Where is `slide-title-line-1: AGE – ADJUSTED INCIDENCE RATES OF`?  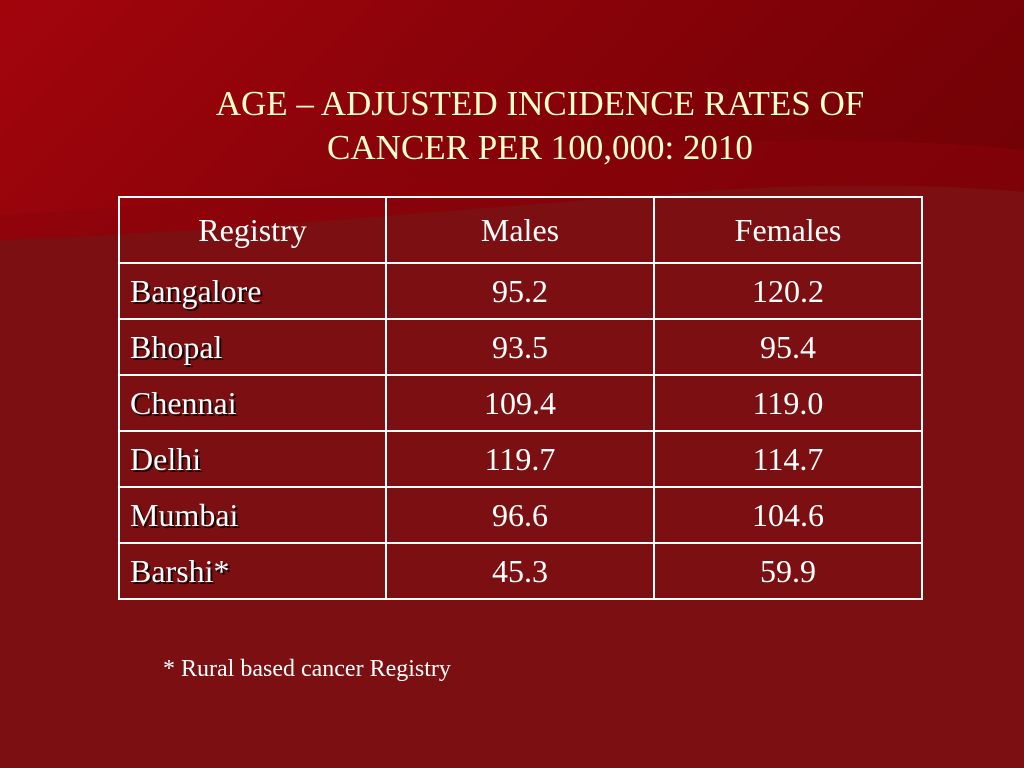
slide-title-line-1: AGE – ADJUSTED INCIDENCE RATES OF is located at coordinates (540, 103).